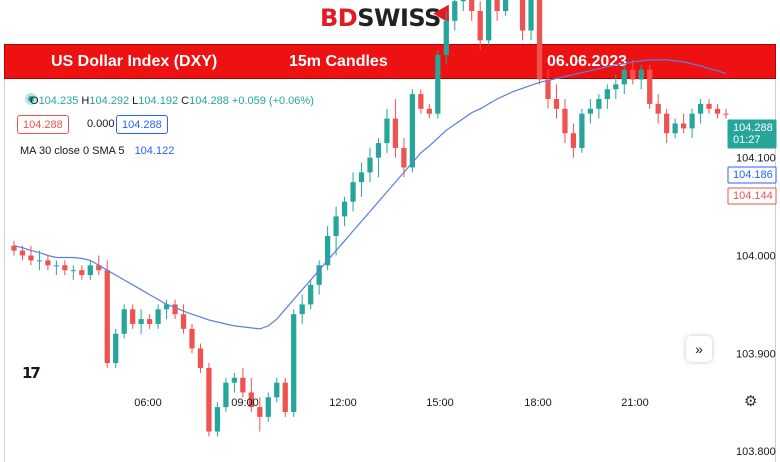 The image size is (780, 462). Describe the element at coordinates (440, 403) in the screenshot. I see `x-tick-label: 15:00` at that location.